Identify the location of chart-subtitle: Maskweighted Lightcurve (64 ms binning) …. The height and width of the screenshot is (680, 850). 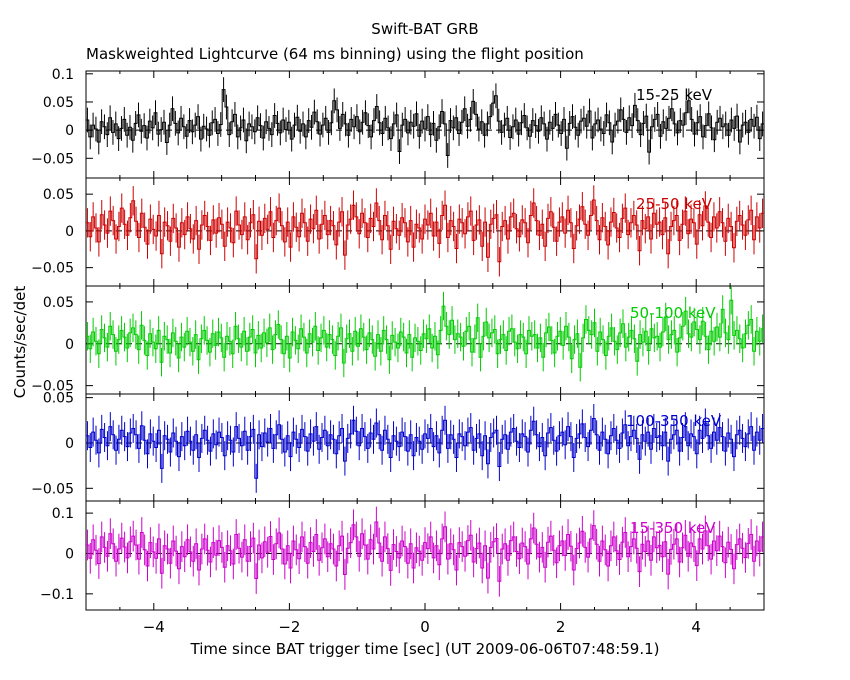
(335, 54).